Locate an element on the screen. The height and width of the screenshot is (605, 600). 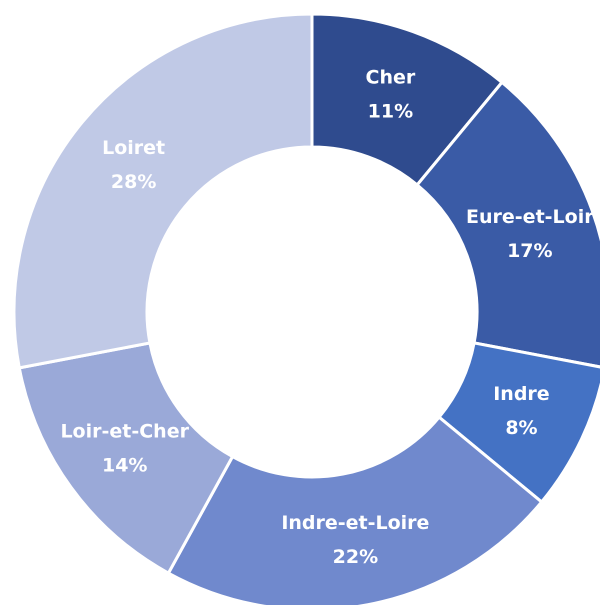
slice-label: Indre is located at coordinates (521, 394).